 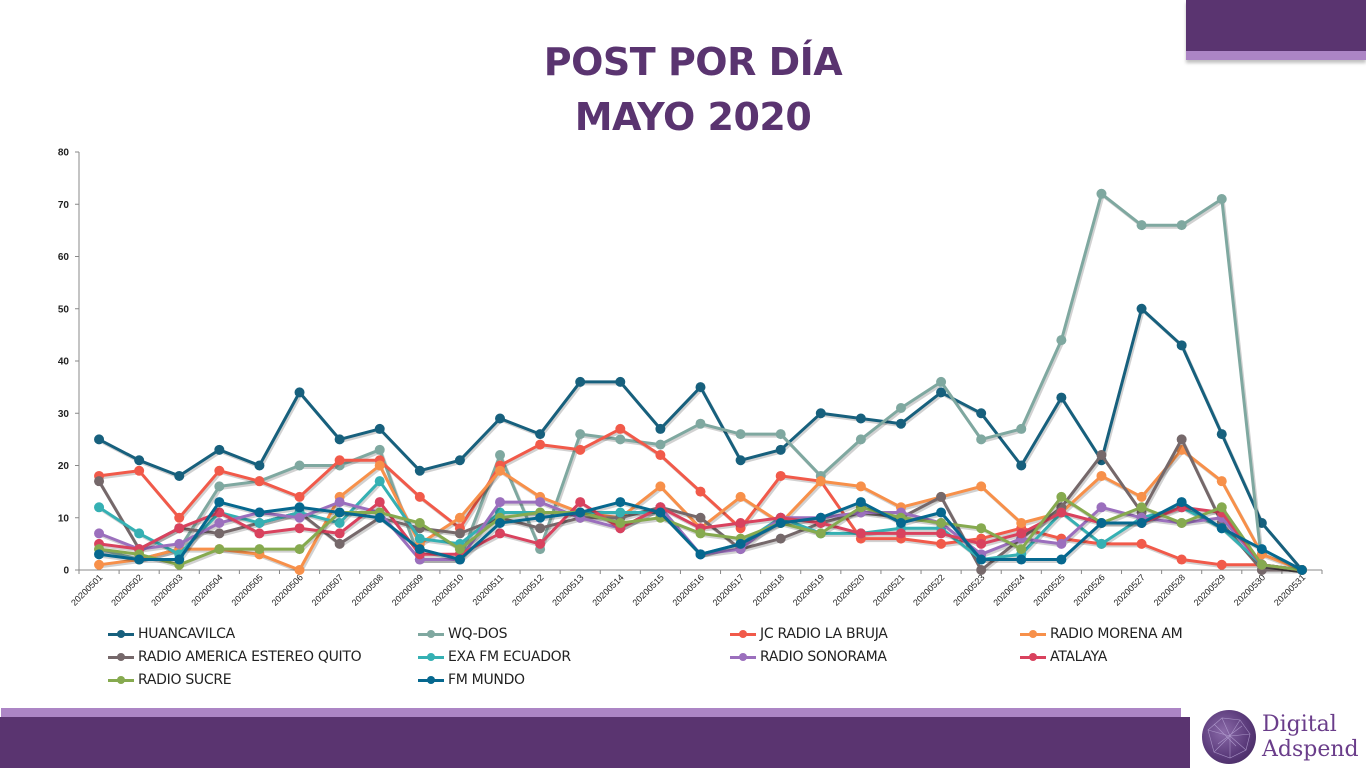 What do you see at coordinates (808, 589) in the screenshot?
I see `x-tick-label: 20200519` at bounding box center [808, 589].